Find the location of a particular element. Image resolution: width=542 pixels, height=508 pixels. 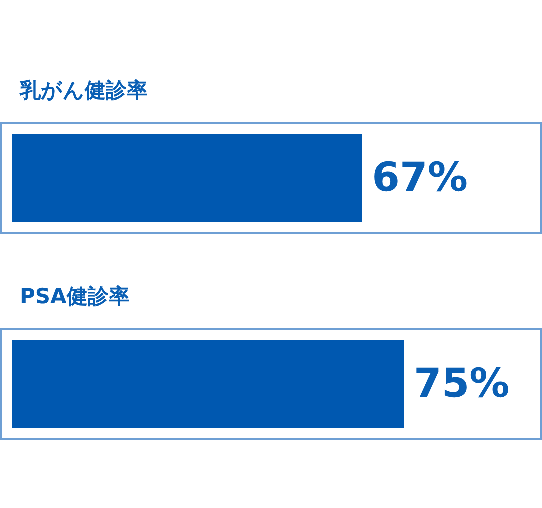

data-label: 75% is located at coordinates (462, 384).